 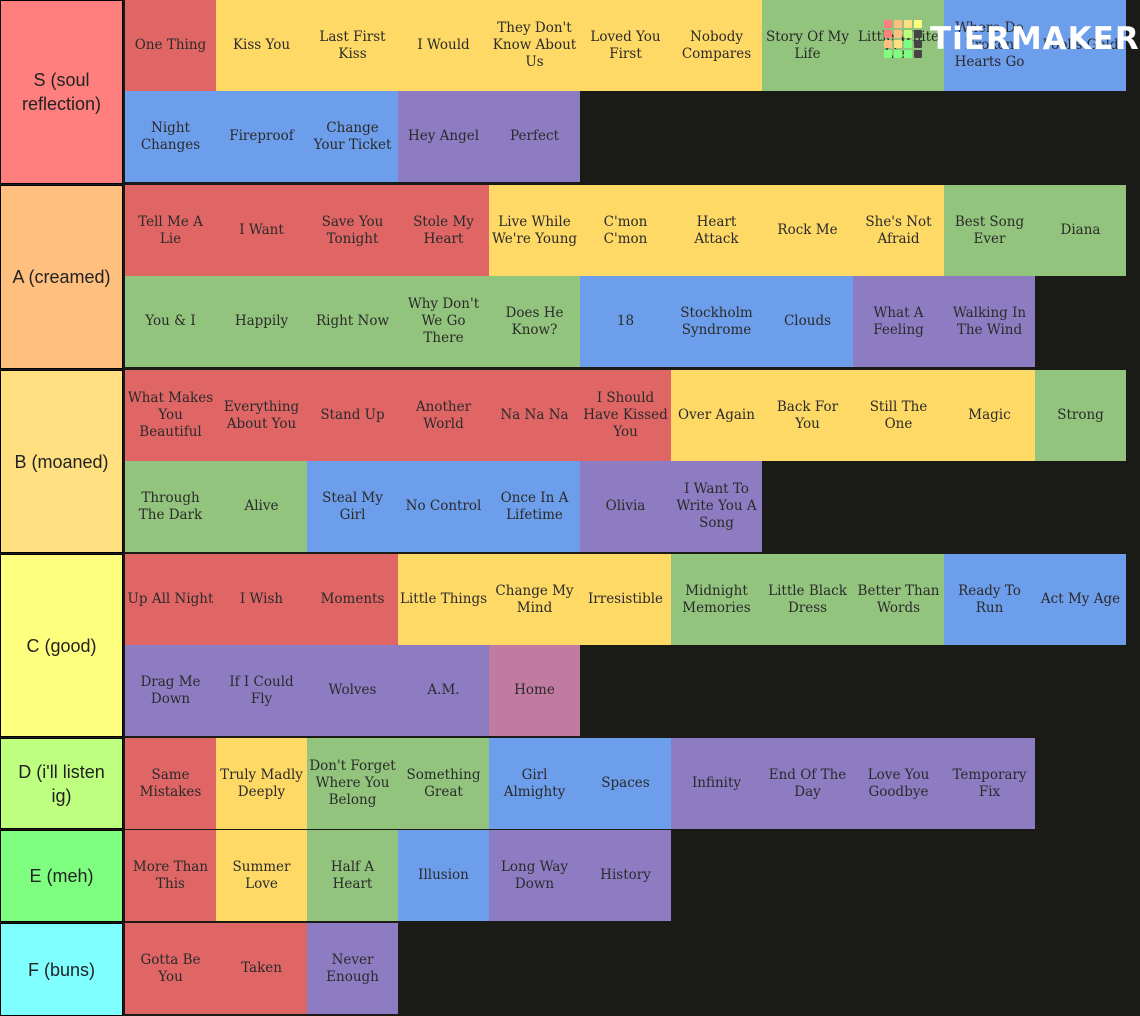 What do you see at coordinates (898, 599) in the screenshot?
I see `tier-item-card: Better Than Words` at bounding box center [898, 599].